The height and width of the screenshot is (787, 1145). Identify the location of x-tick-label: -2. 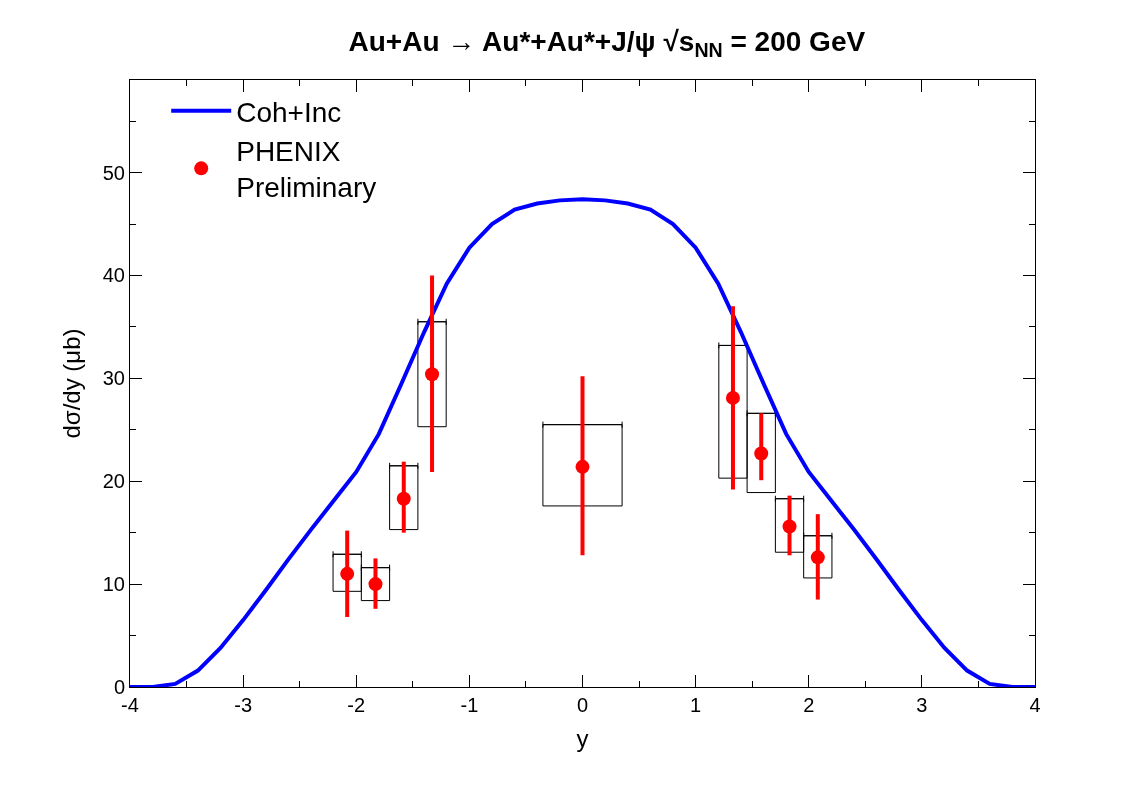
(356, 705).